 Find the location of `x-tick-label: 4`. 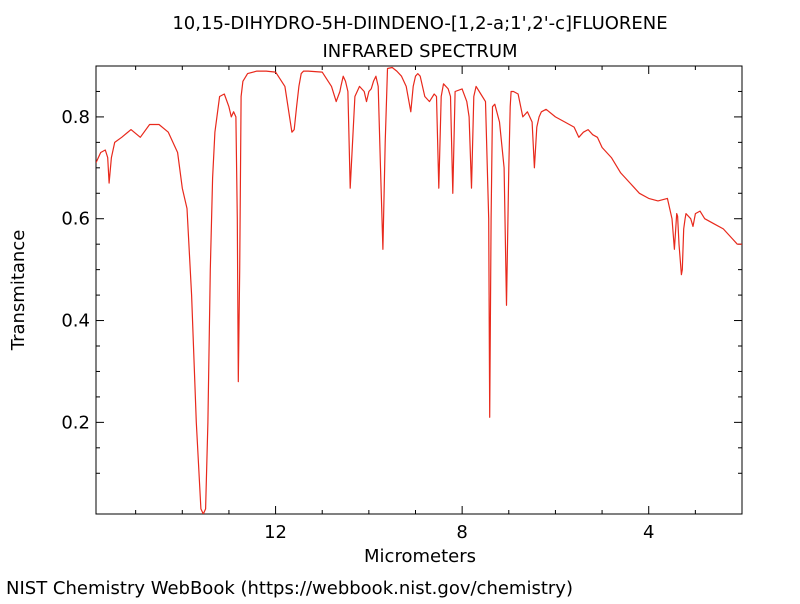

x-tick-label: 4 is located at coordinates (648, 532).